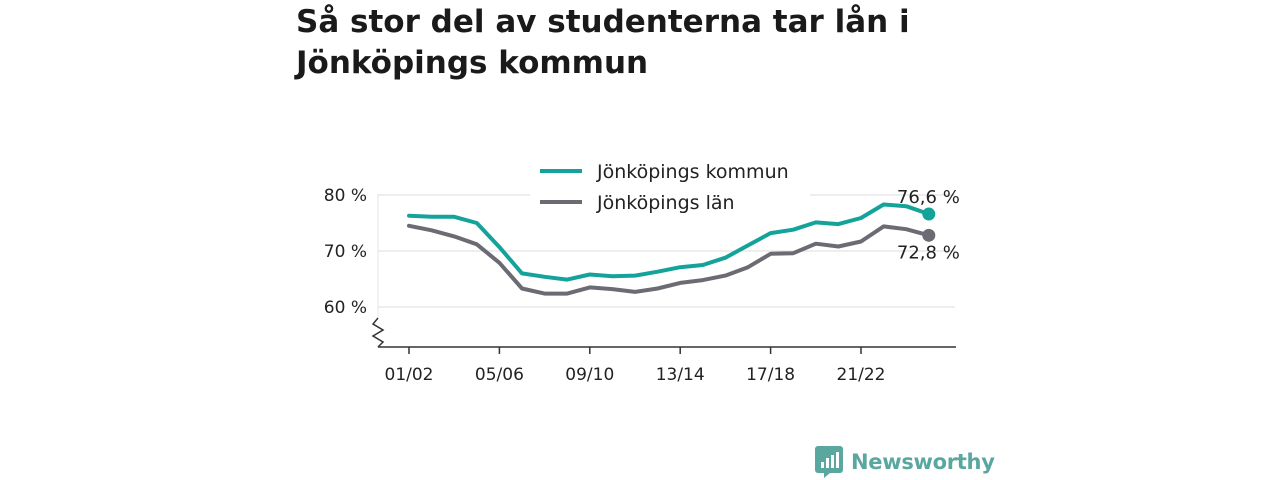 This screenshot has height=480, width=1280. I want to click on x-tick-label: 21/22, so click(861, 375).